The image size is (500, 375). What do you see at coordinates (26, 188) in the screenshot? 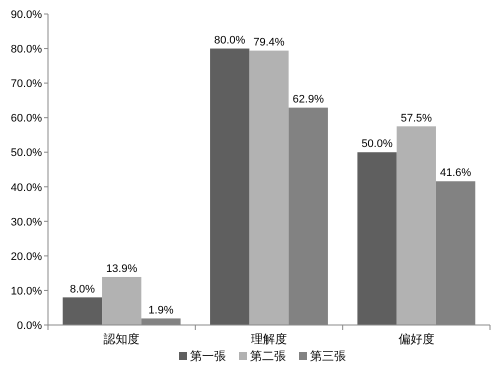
I see `y-tick-label: 40.0%` at bounding box center [26, 188].